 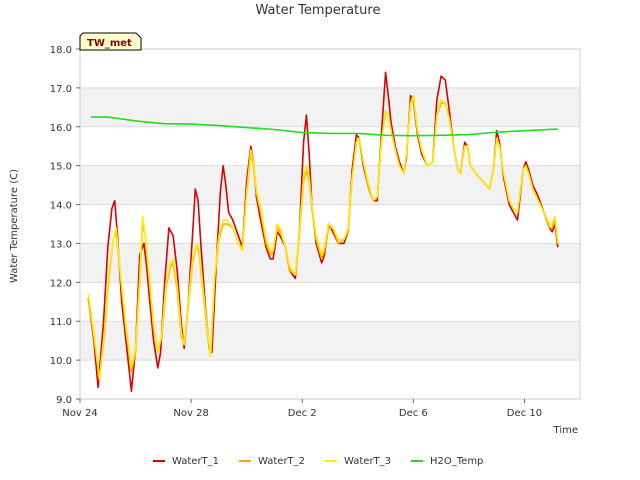 What do you see at coordinates (61, 50) in the screenshot?
I see `y-tick-label: 18.0` at bounding box center [61, 50].